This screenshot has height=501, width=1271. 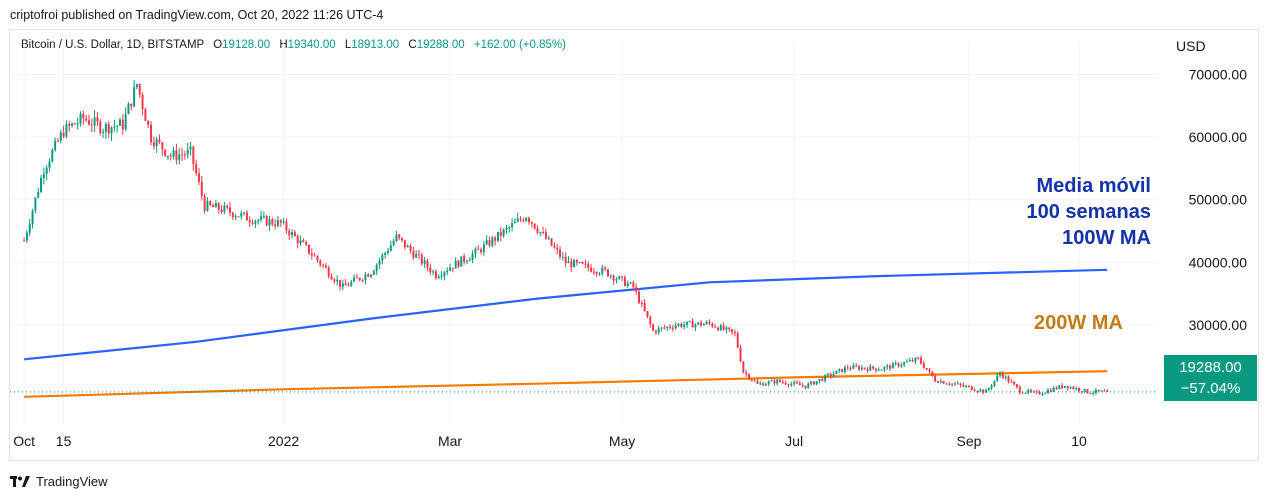 I want to click on y-axis-ticks: 30000.00 40000.00 50000.00 60000.00 70000.00, so click(x=1218, y=200).